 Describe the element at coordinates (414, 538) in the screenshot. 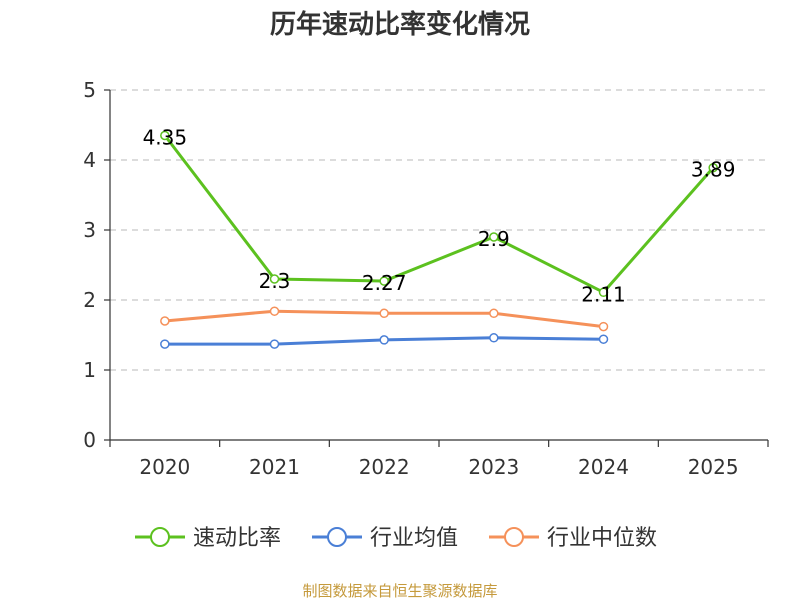

I see `legend-label: 行业均值` at that location.